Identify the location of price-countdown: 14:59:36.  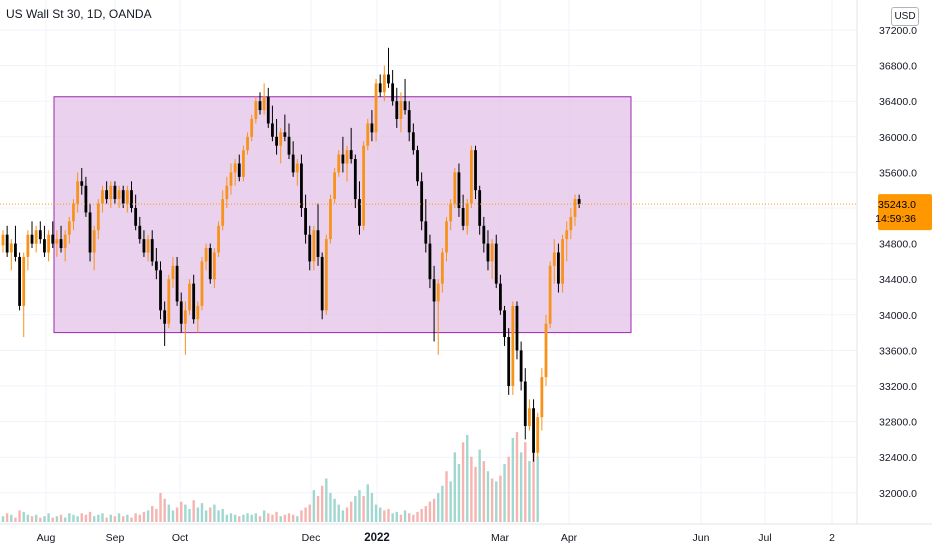
(895, 219).